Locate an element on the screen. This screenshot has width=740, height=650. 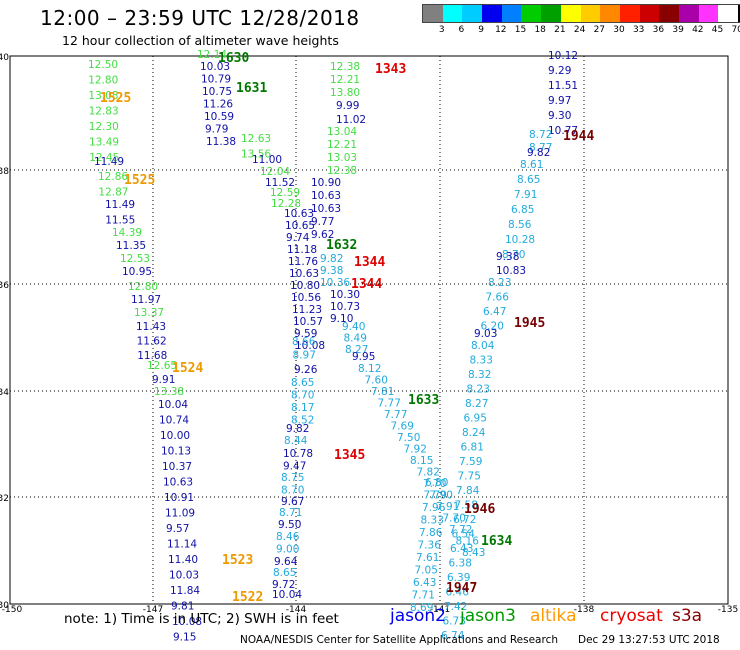
legend-label: 21 is located at coordinates (560, 30).